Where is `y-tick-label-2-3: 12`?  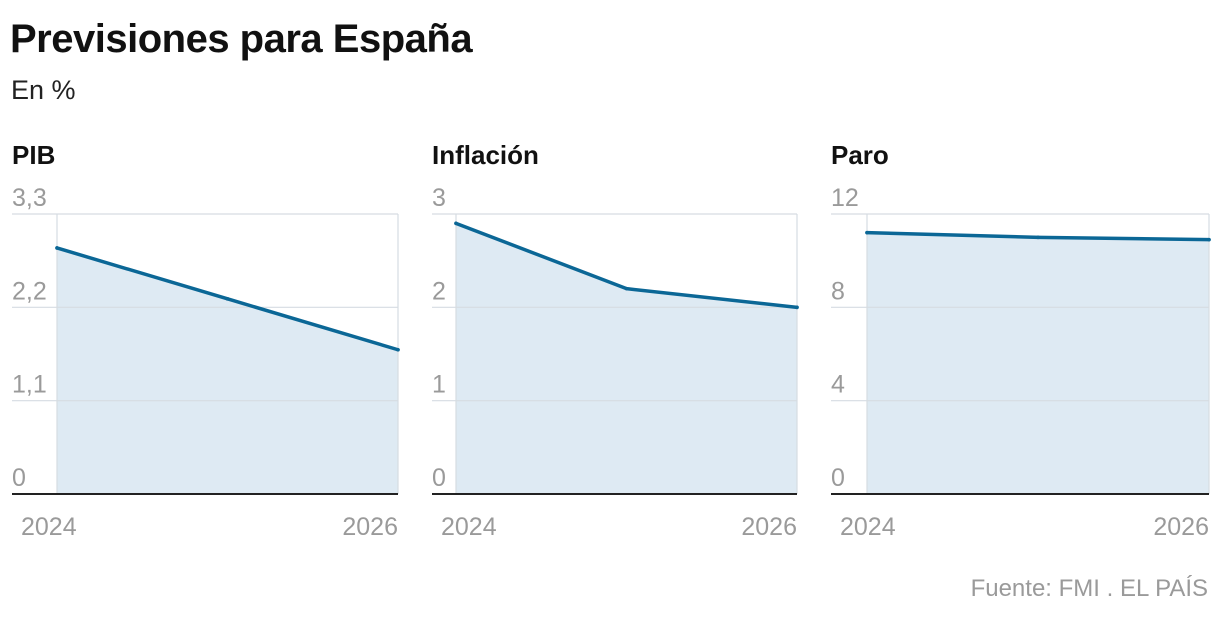
y-tick-label-2-3: 12 is located at coordinates (845, 198).